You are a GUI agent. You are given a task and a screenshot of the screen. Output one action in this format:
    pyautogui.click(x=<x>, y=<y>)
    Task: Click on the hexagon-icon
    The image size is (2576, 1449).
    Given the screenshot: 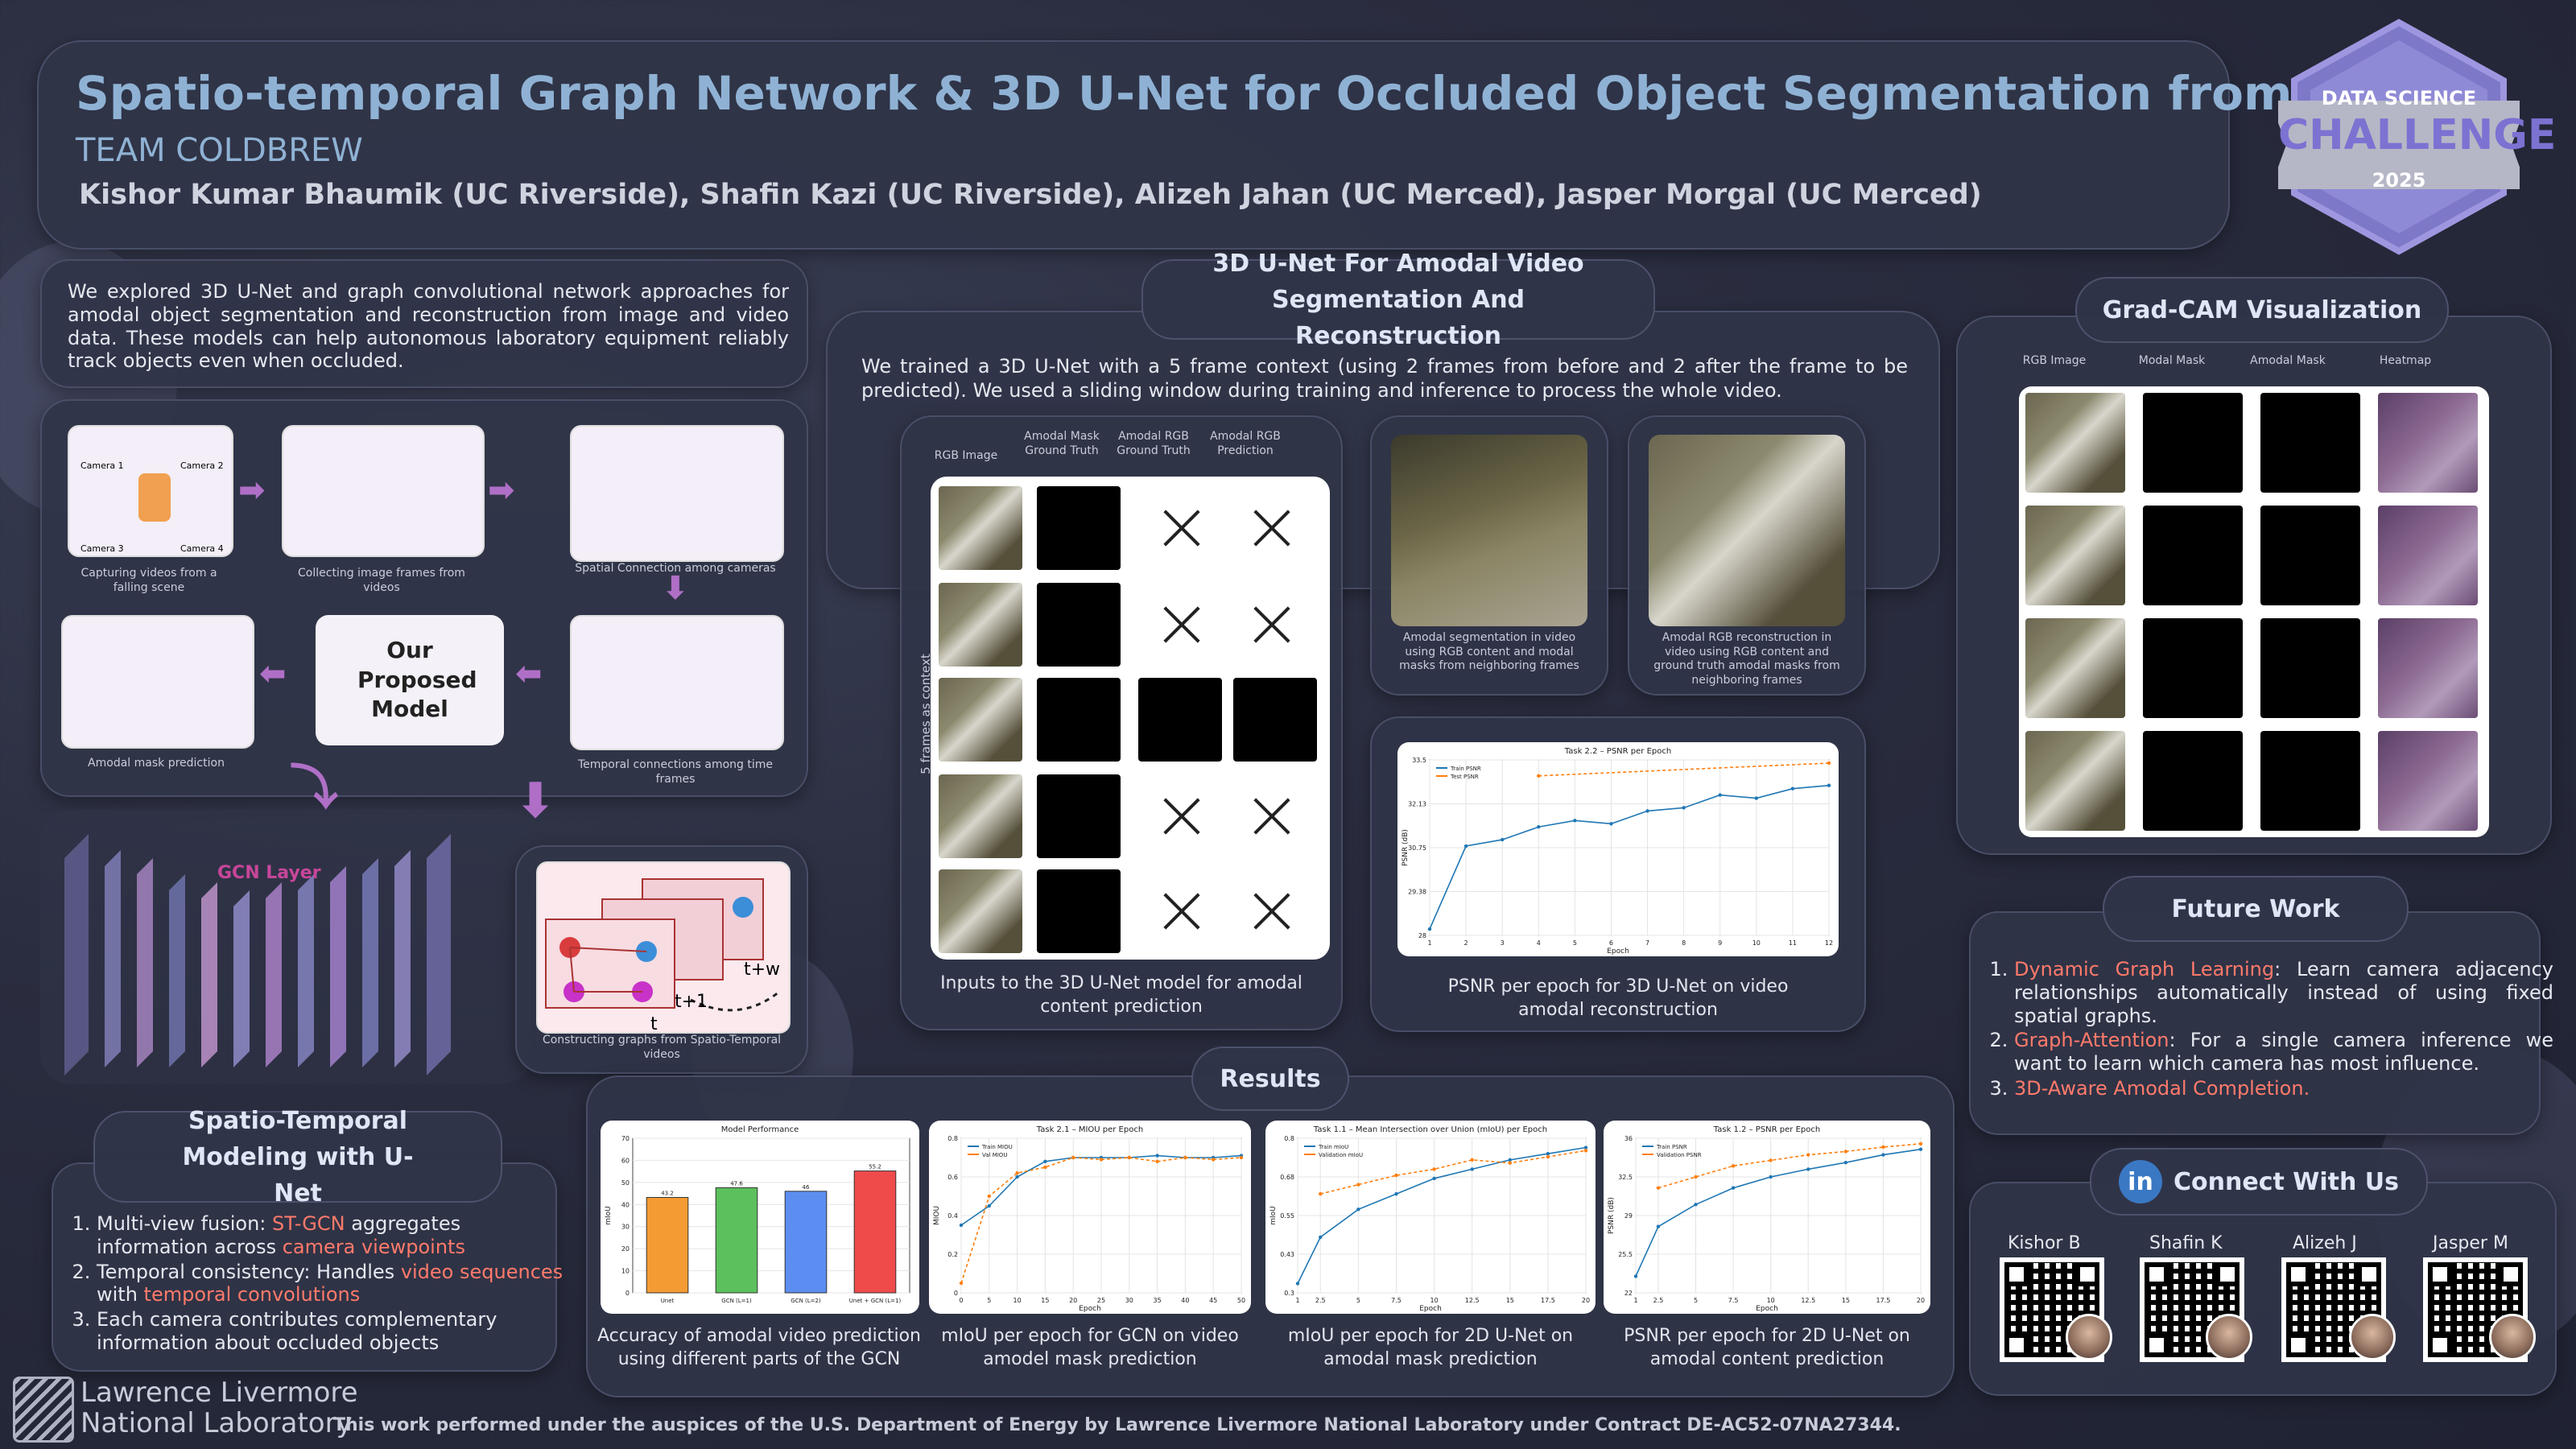 What is the action you would take?
    pyautogui.click(x=2399, y=137)
    